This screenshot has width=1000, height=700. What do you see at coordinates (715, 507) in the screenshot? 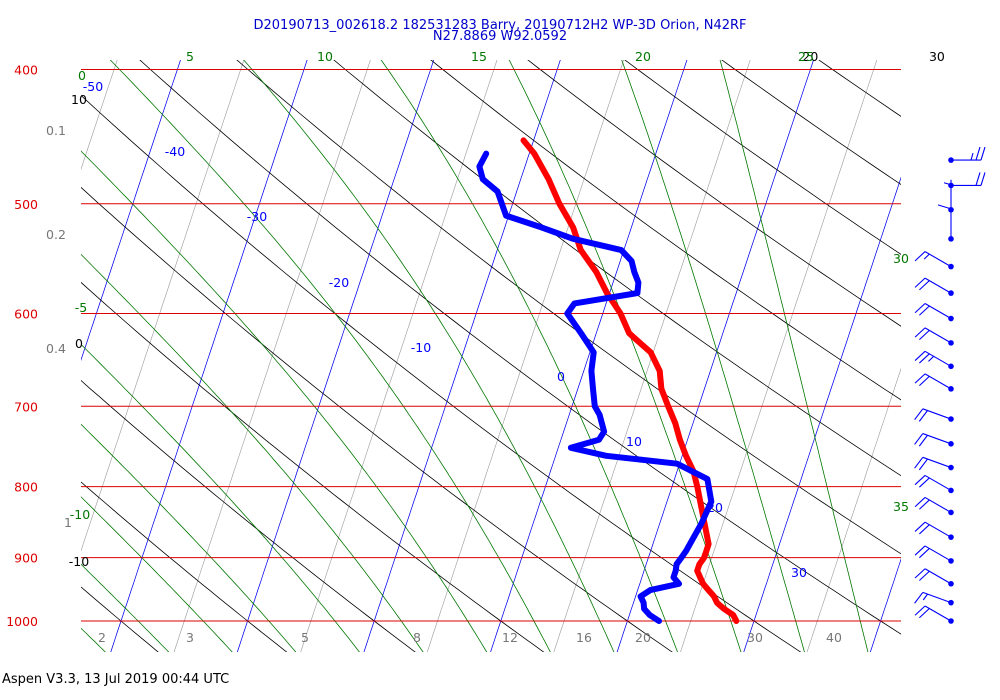
I see `diagonal-line-label: 20` at bounding box center [715, 507].